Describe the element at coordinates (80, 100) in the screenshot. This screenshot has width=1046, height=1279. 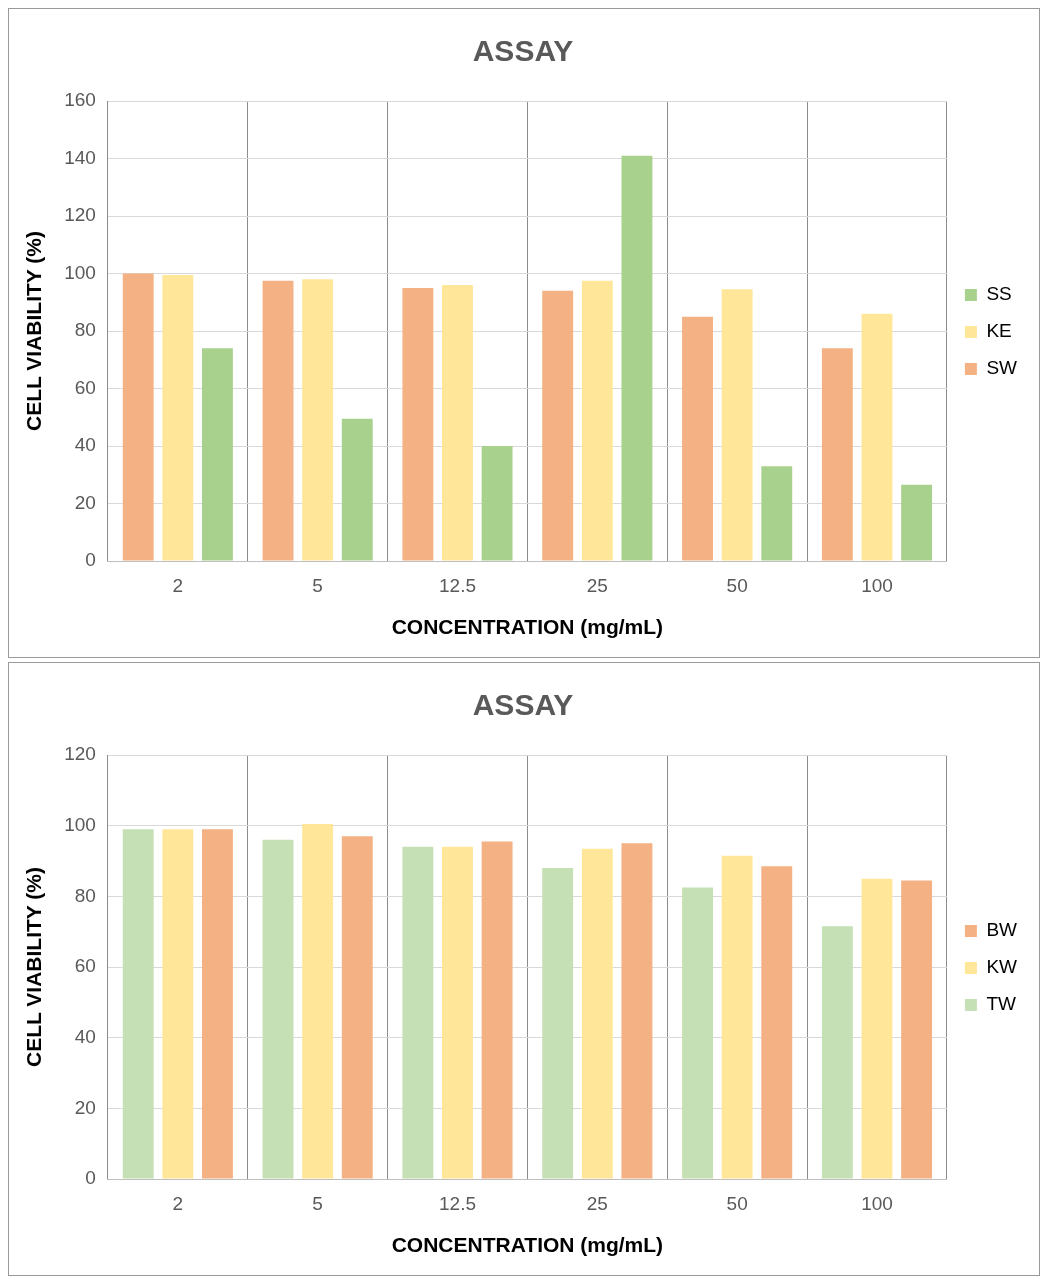
I see `y-tick-label: 160` at that location.